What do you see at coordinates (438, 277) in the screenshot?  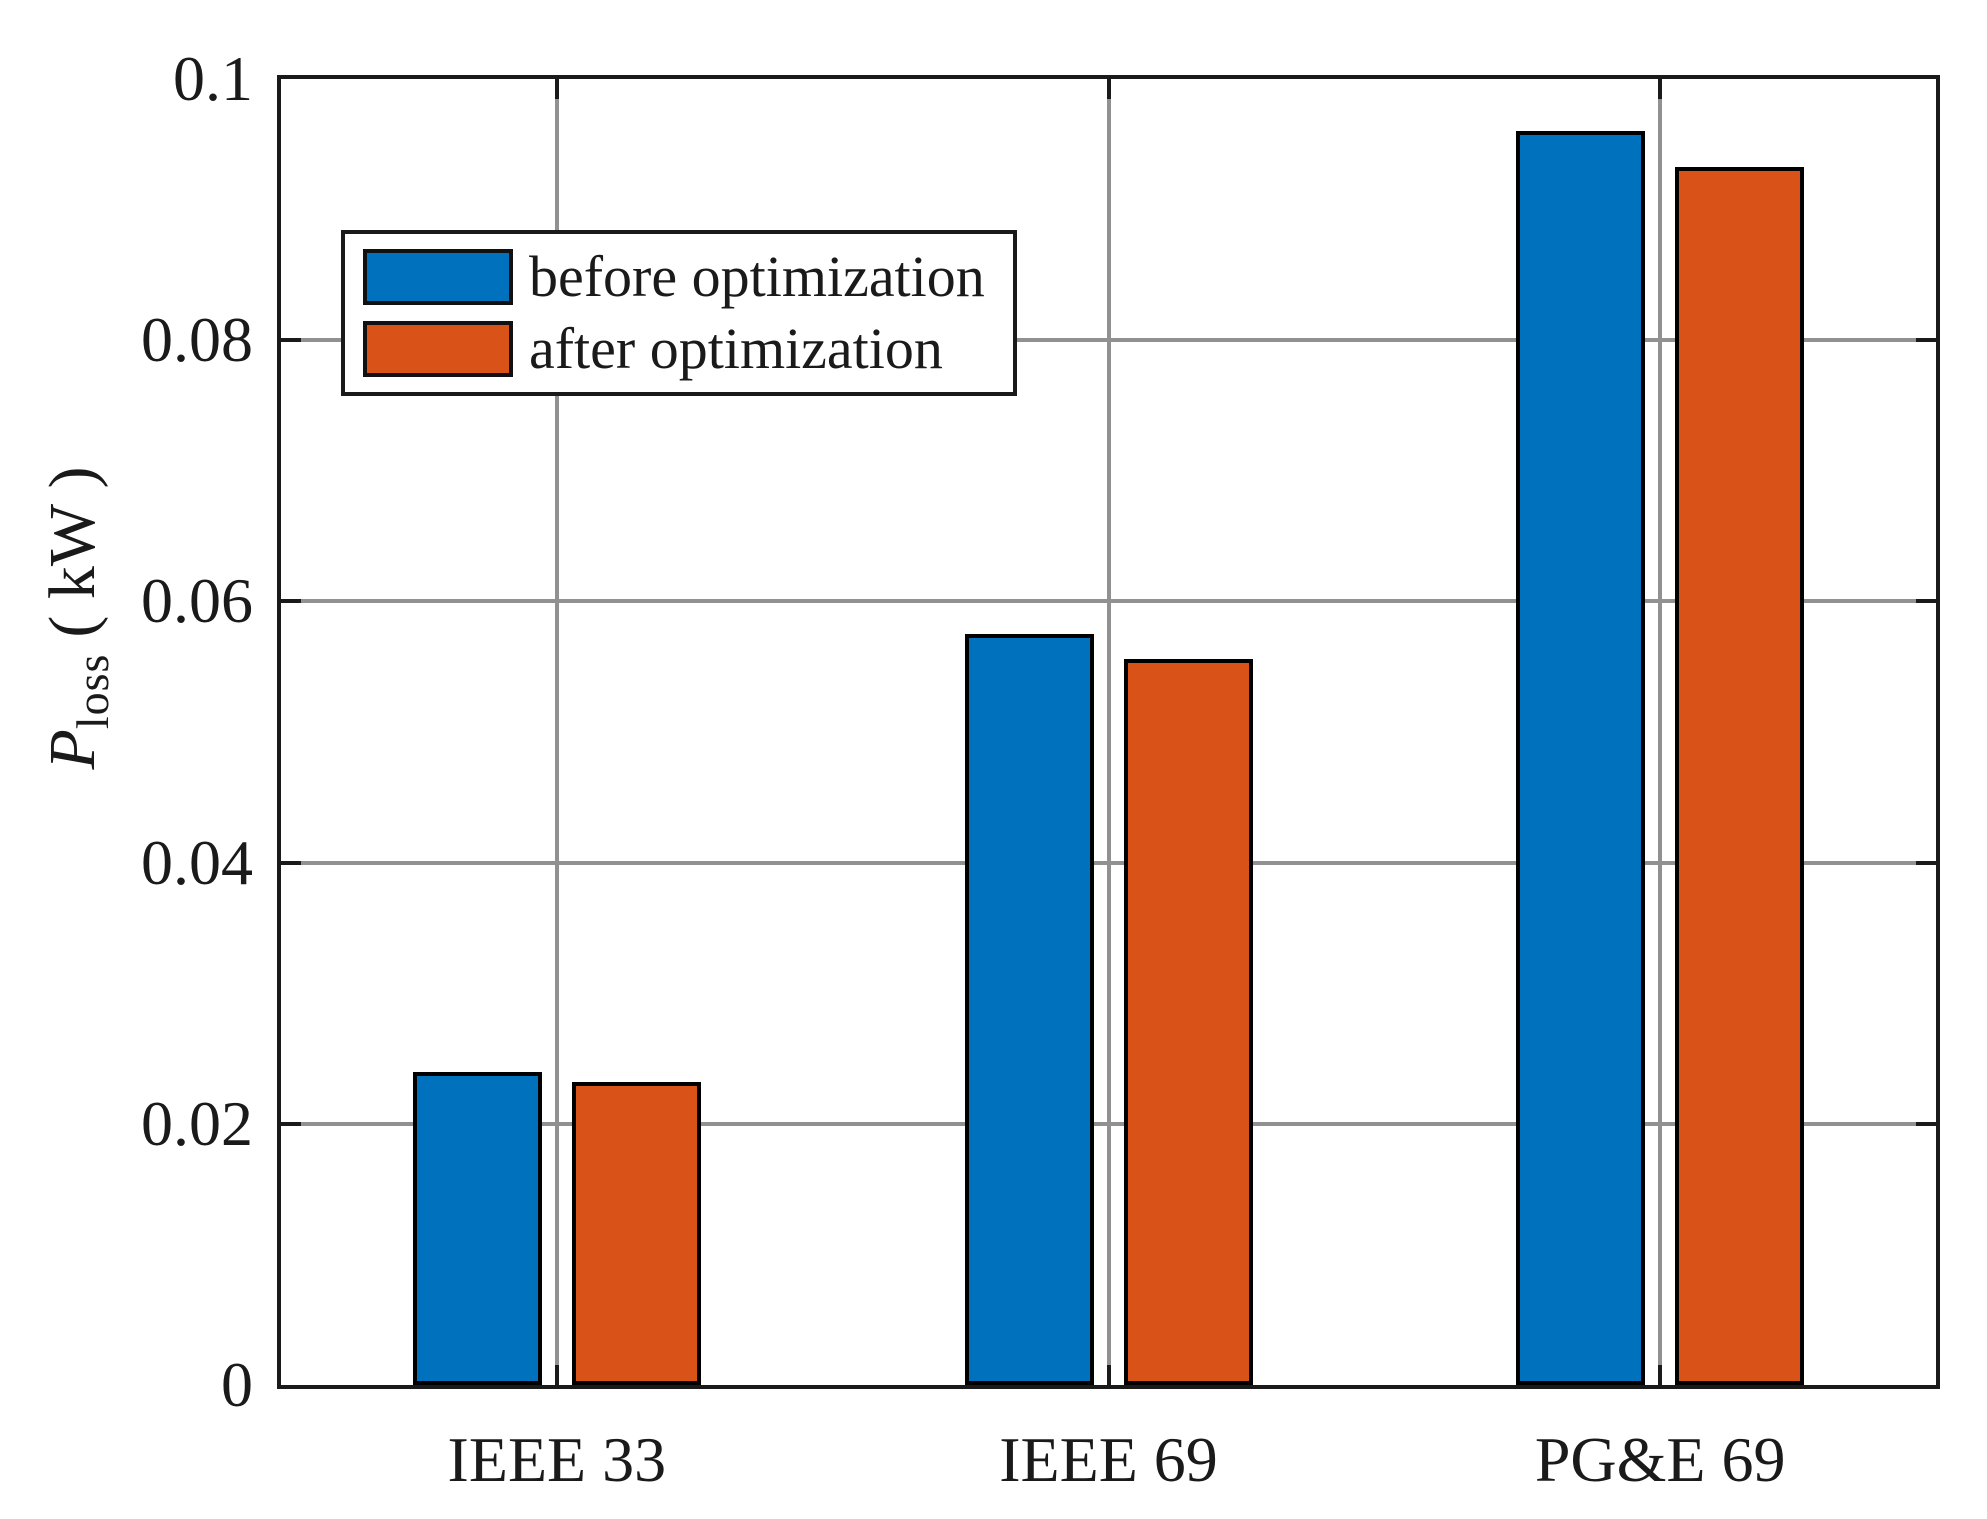 I see `legend-swatch-before-optimization` at bounding box center [438, 277].